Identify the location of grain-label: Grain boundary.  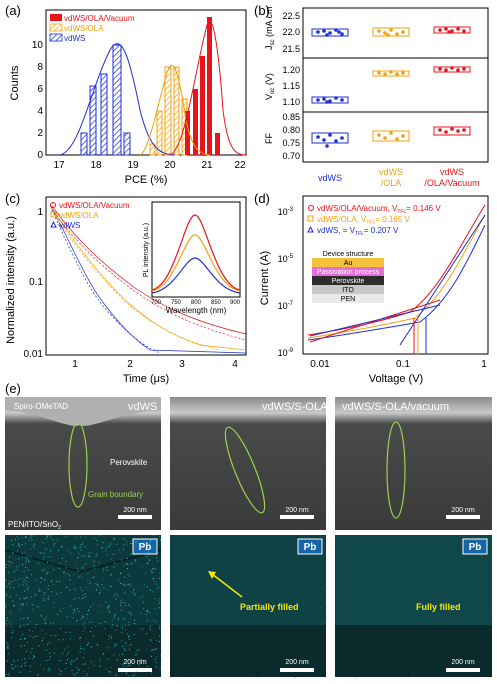
(115, 494).